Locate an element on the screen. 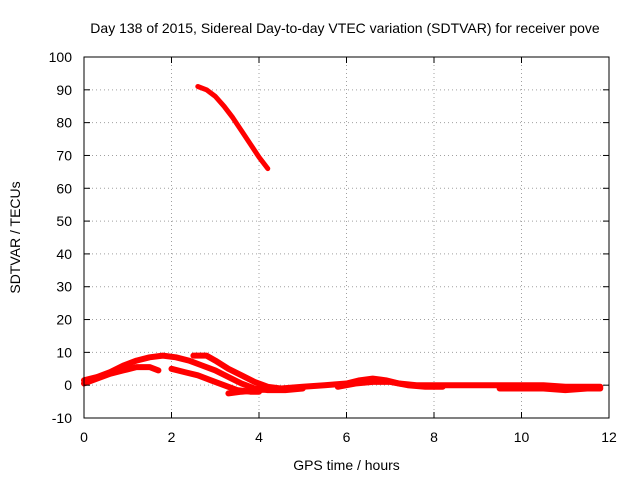 This screenshot has height=480, width=640. y-axis-title: SDTVAR / TECUs is located at coordinates (15, 237).